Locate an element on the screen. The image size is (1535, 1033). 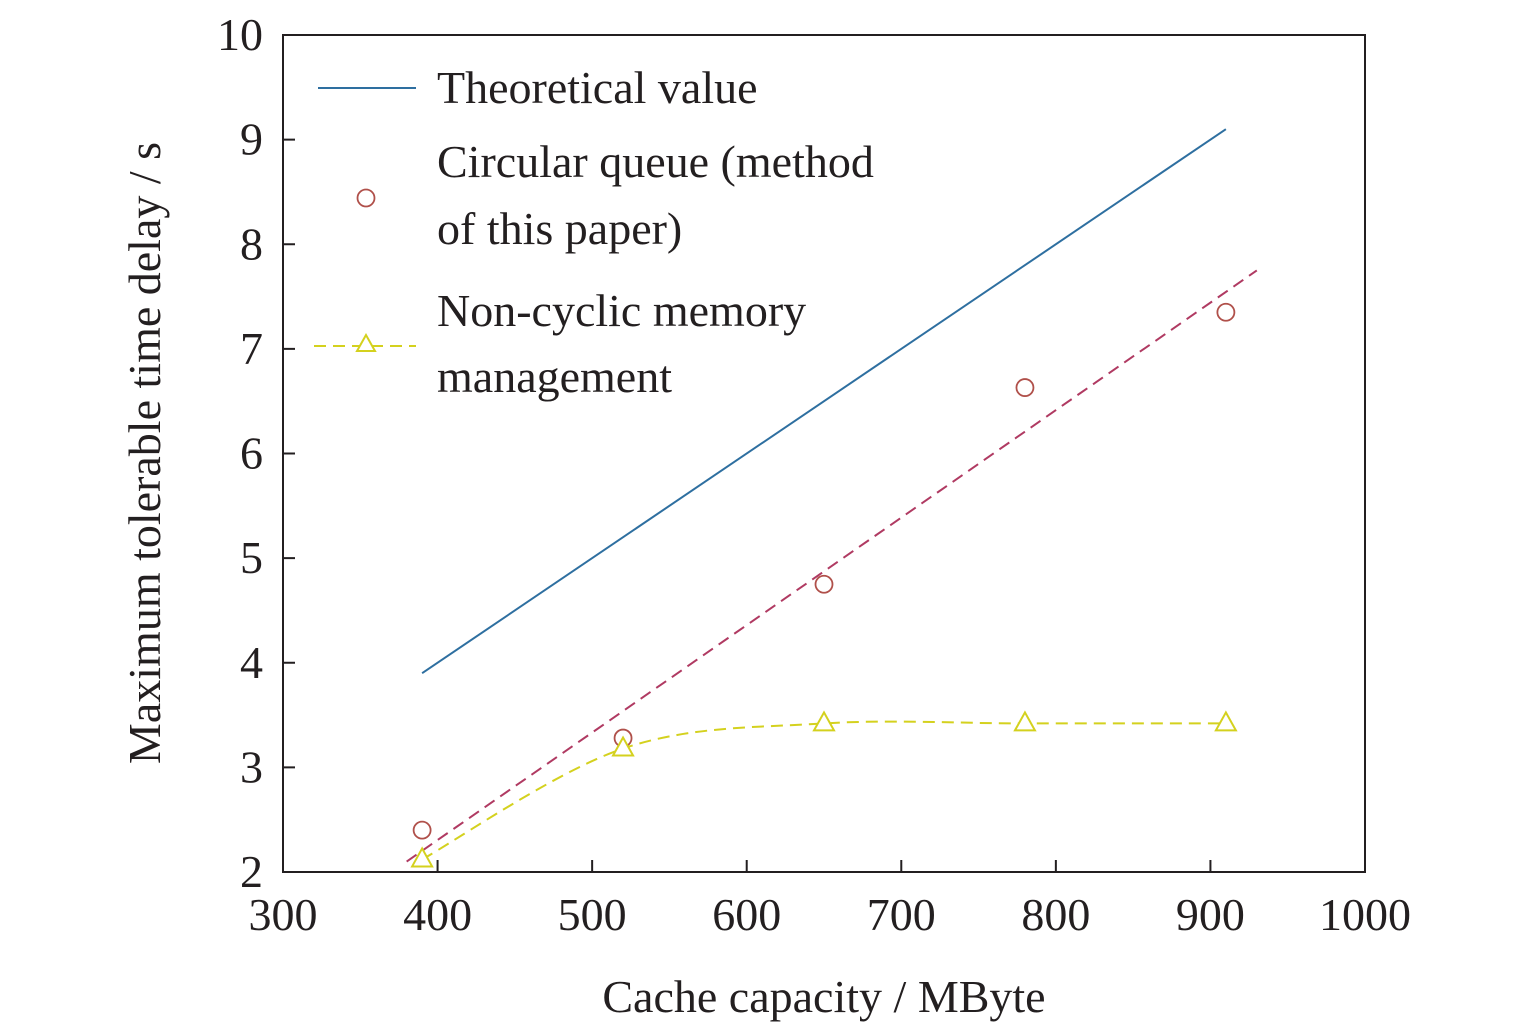
y-tick-label: 7 is located at coordinates (251, 348).